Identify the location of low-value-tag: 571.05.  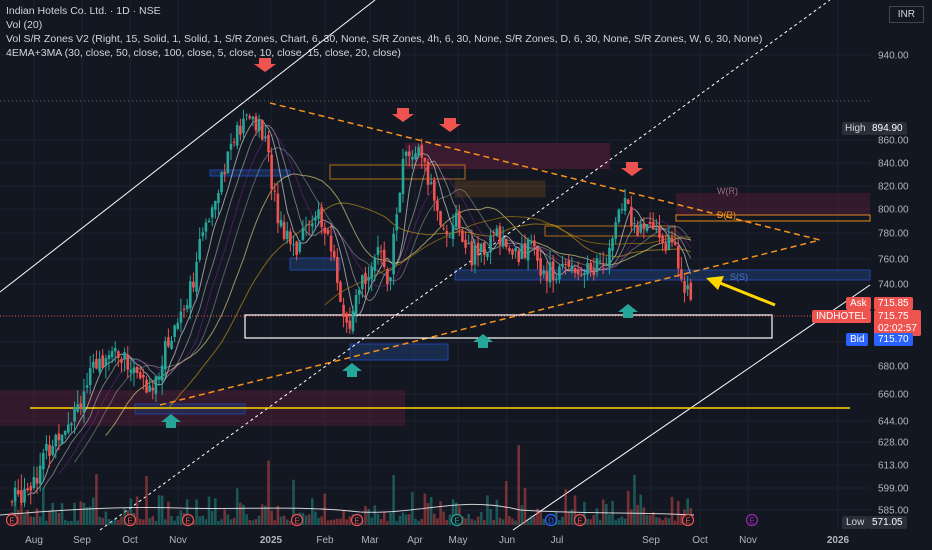
(887, 522).